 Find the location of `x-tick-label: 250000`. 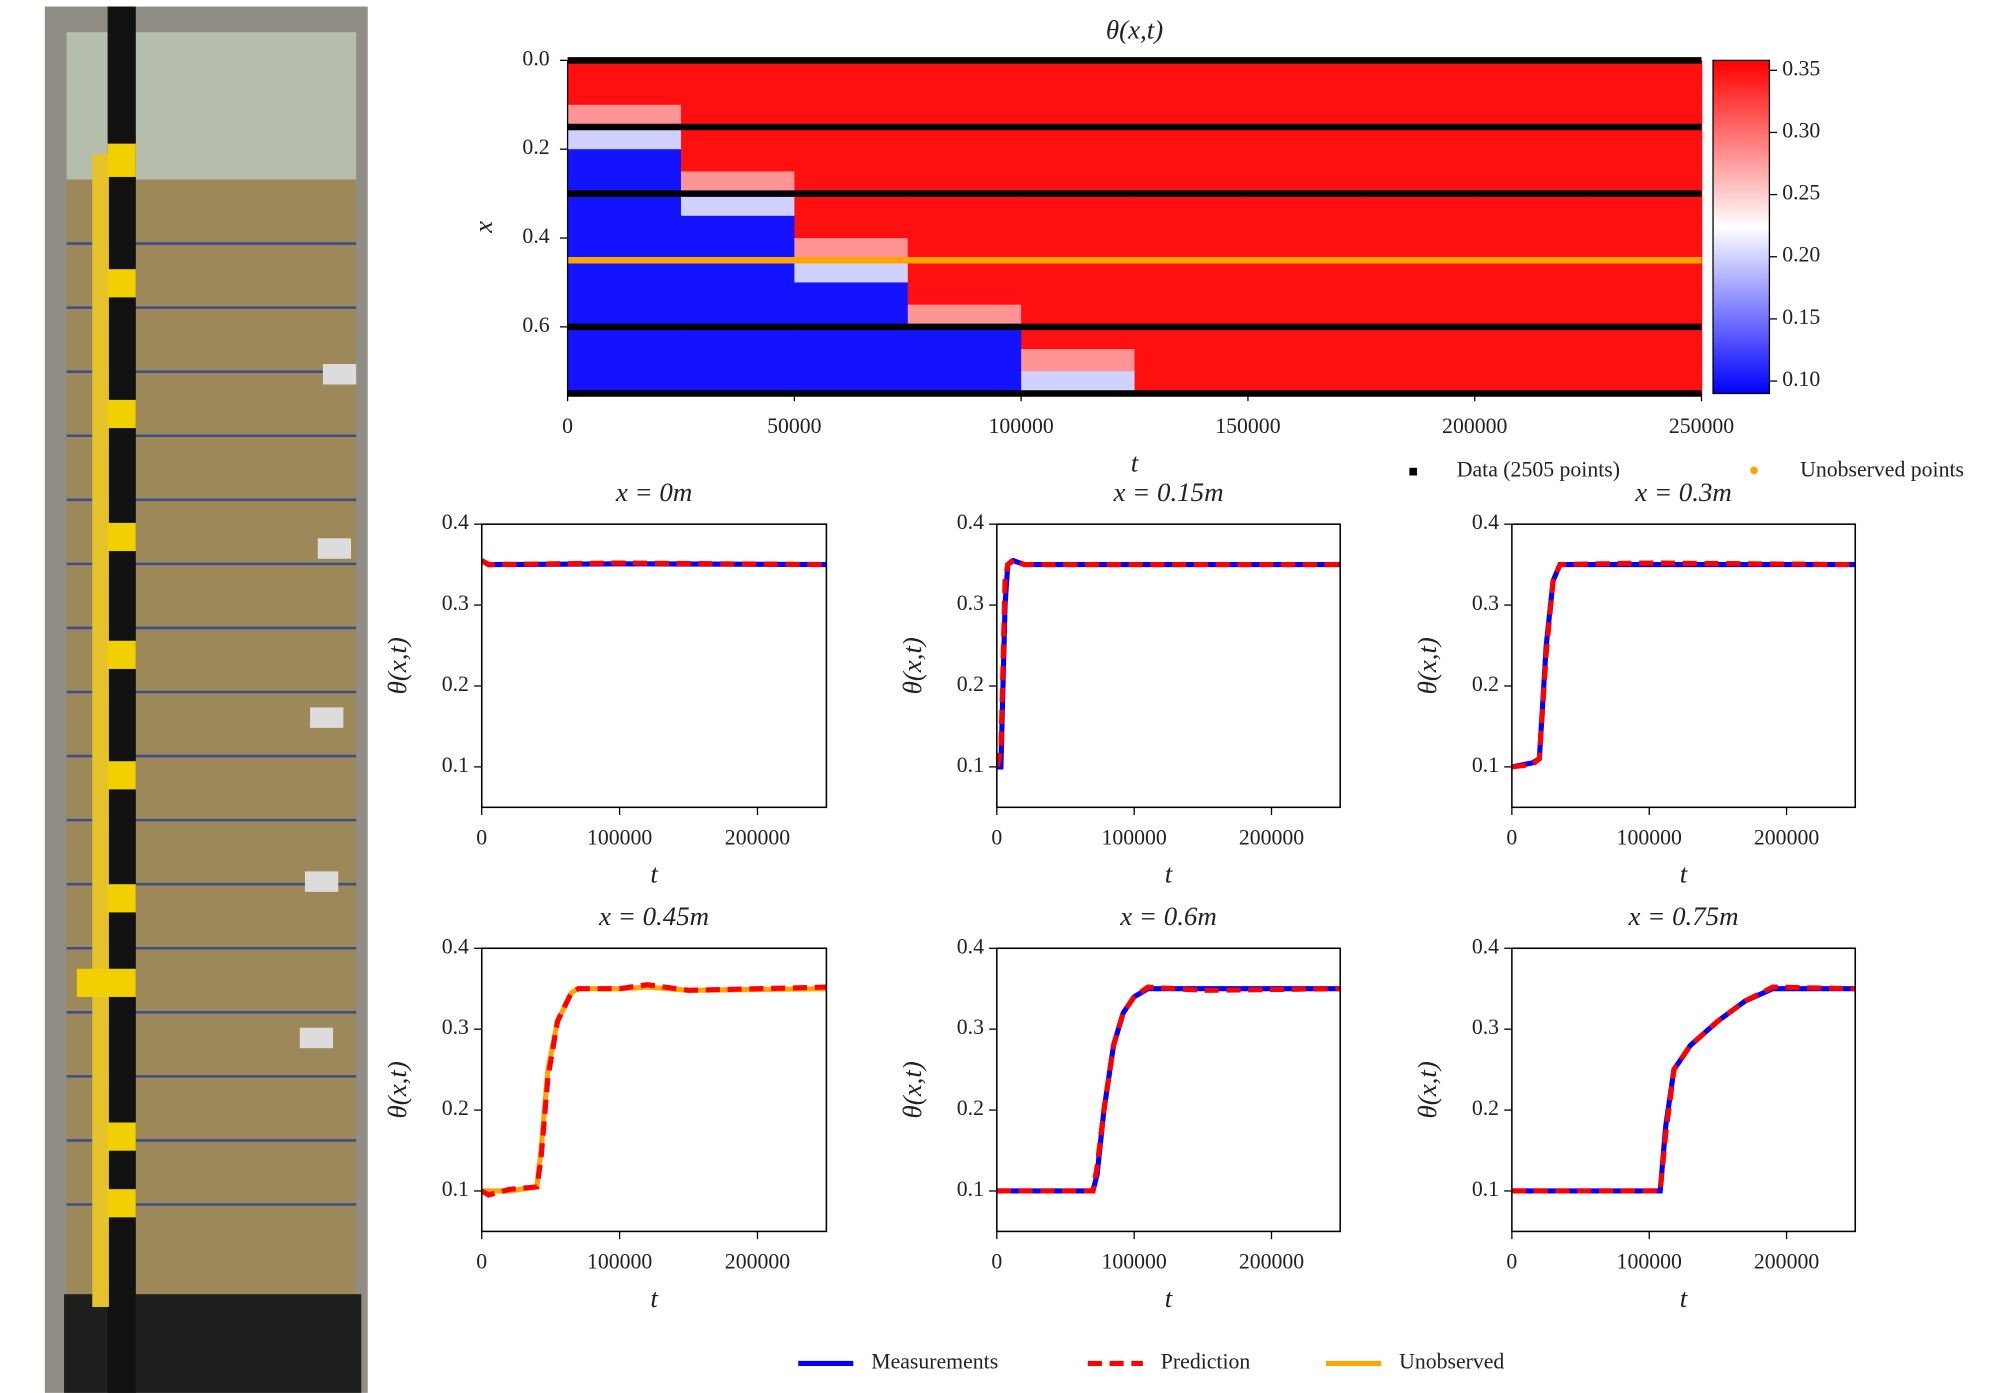

x-tick-label: 250000 is located at coordinates (1701, 426).